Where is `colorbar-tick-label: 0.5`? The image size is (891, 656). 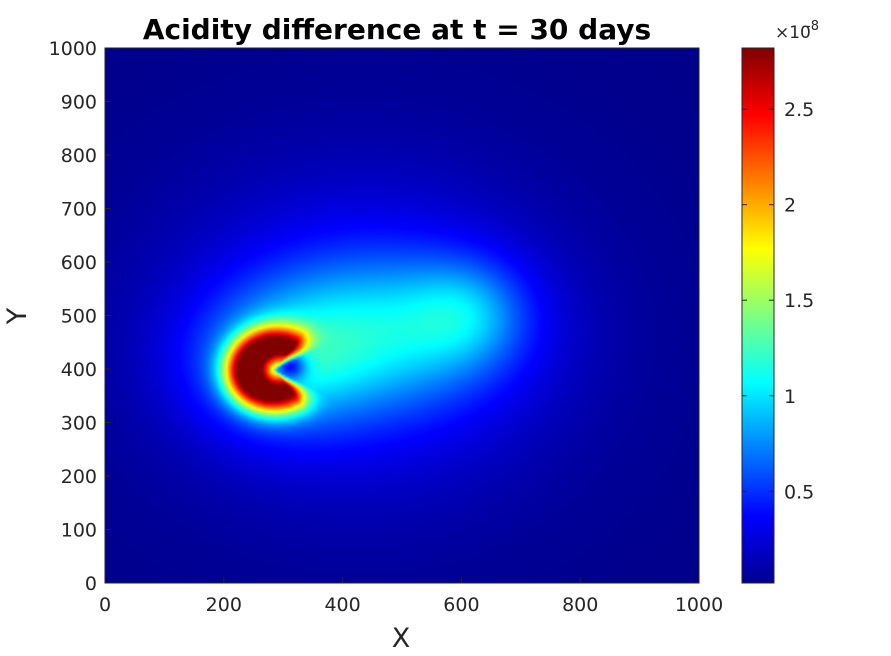
colorbar-tick-label: 0.5 is located at coordinates (799, 492).